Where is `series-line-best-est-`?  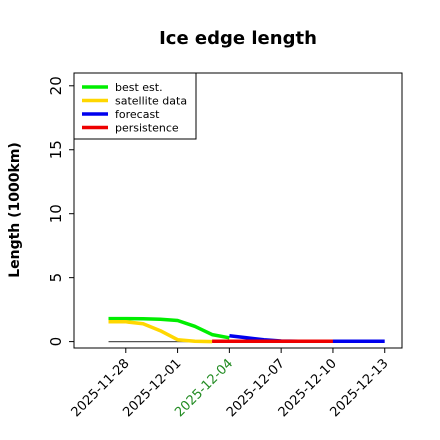 series-line-best-est- is located at coordinates (169, 328).